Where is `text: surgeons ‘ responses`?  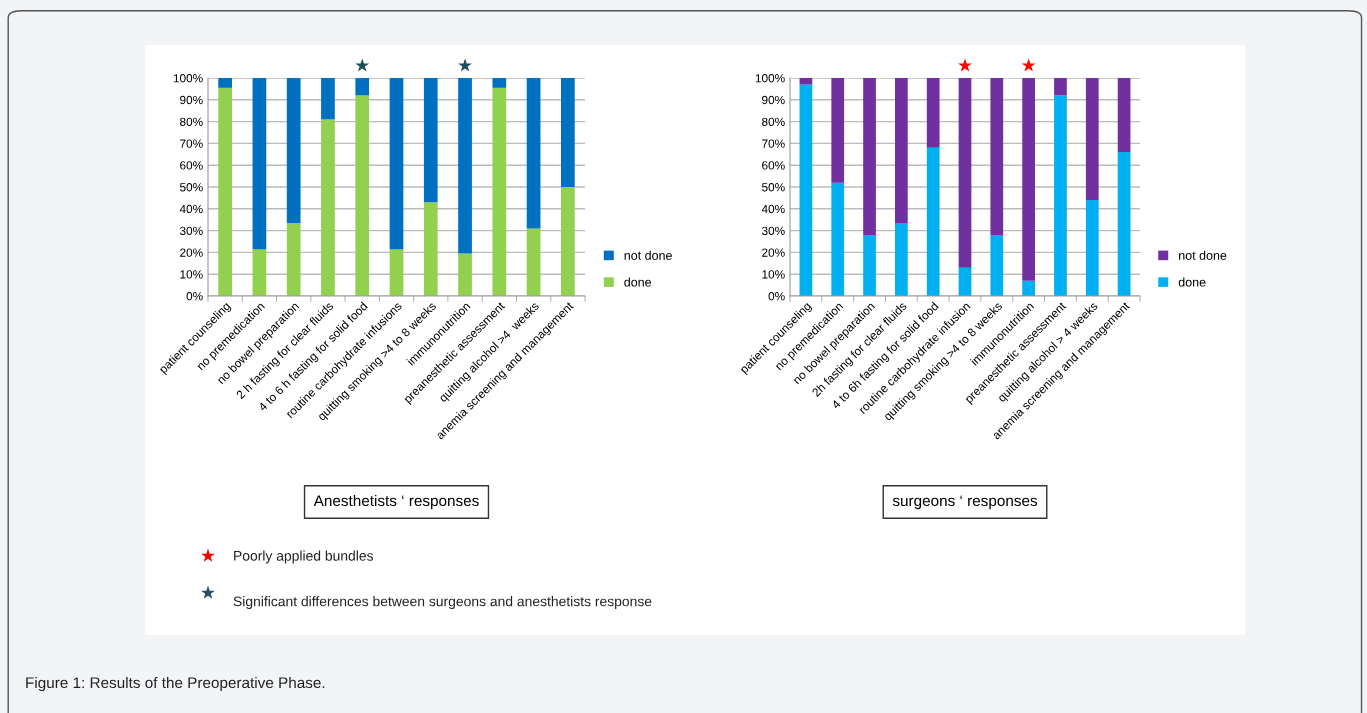 text: surgeons ‘ responses is located at coordinates (965, 502).